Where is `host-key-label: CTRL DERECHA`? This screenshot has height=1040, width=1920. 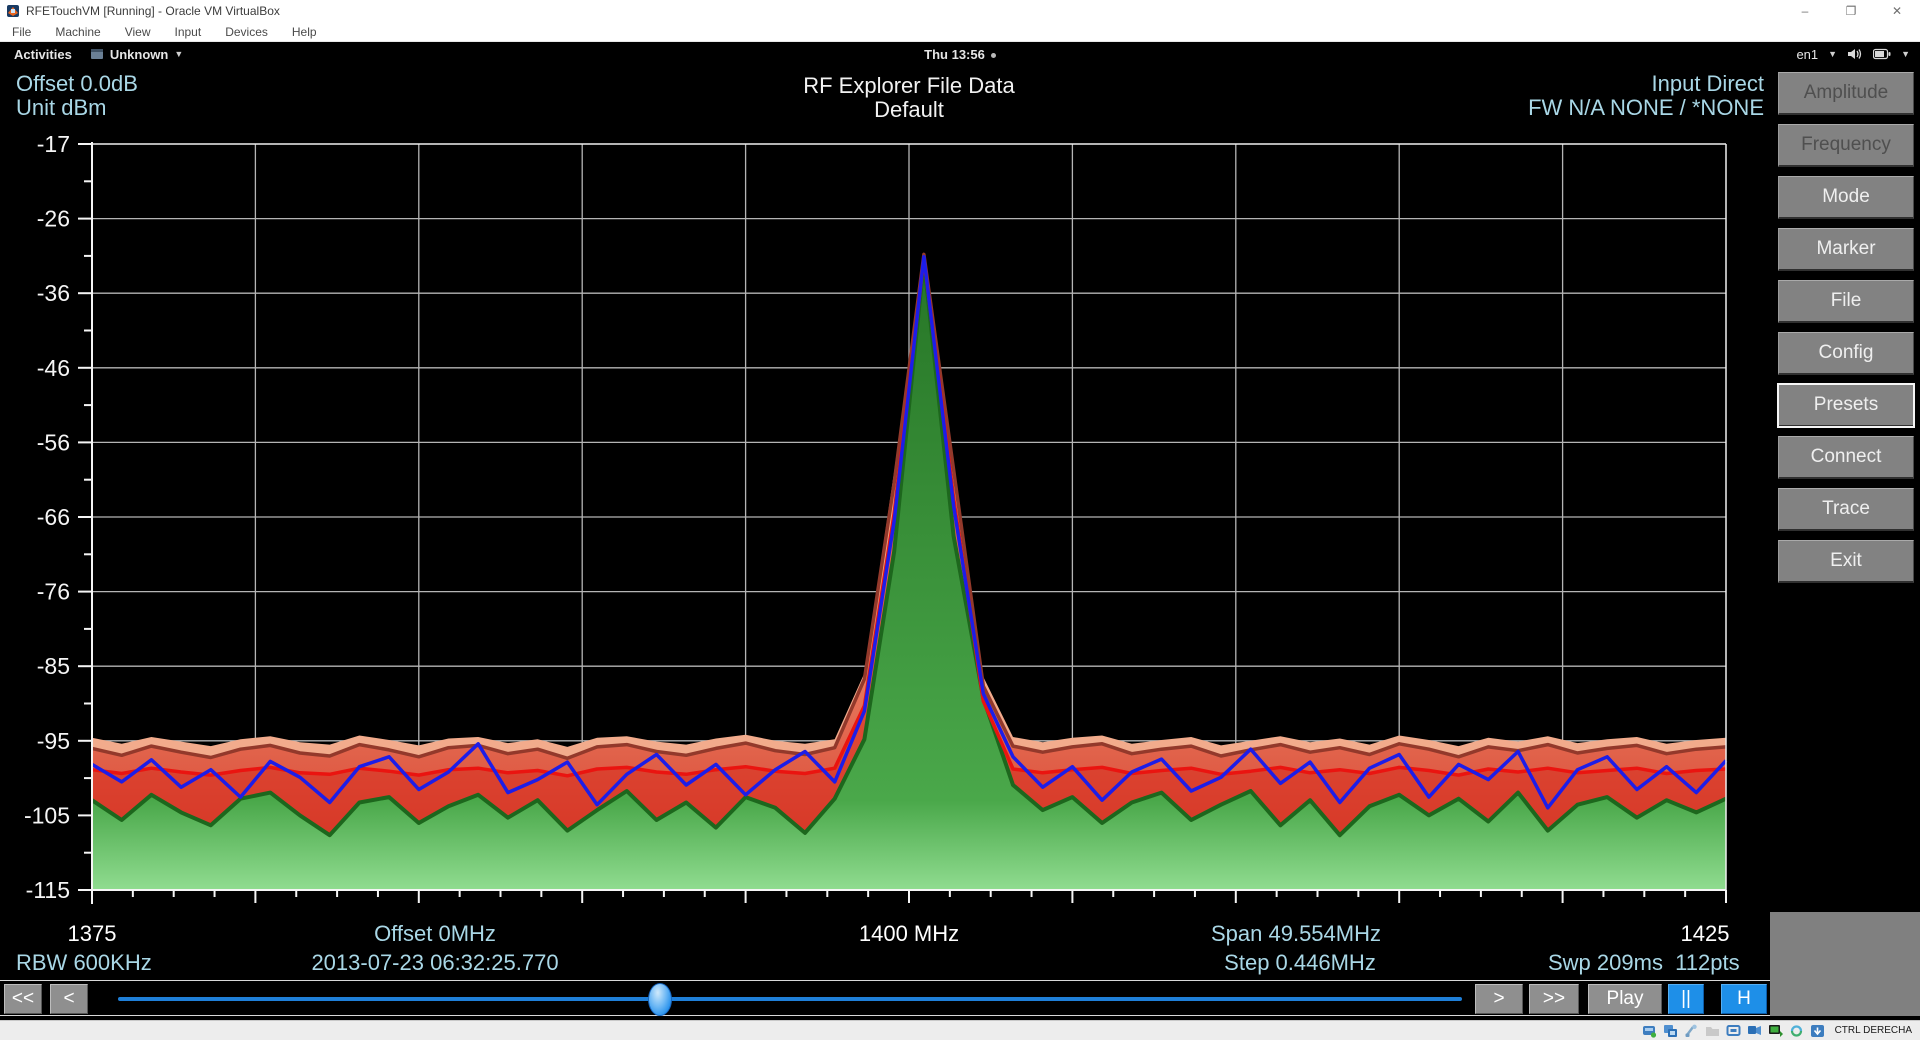
host-key-label: CTRL DERECHA is located at coordinates (1873, 1030).